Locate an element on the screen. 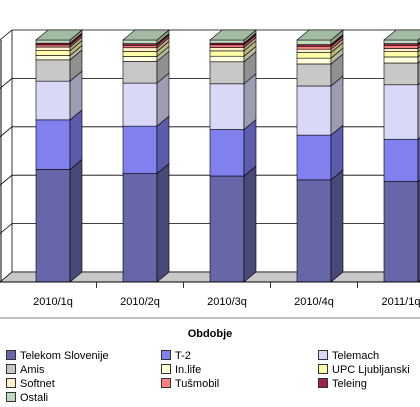 The width and height of the screenshot is (420, 407). legend-label: Telemach is located at coordinates (356, 356).